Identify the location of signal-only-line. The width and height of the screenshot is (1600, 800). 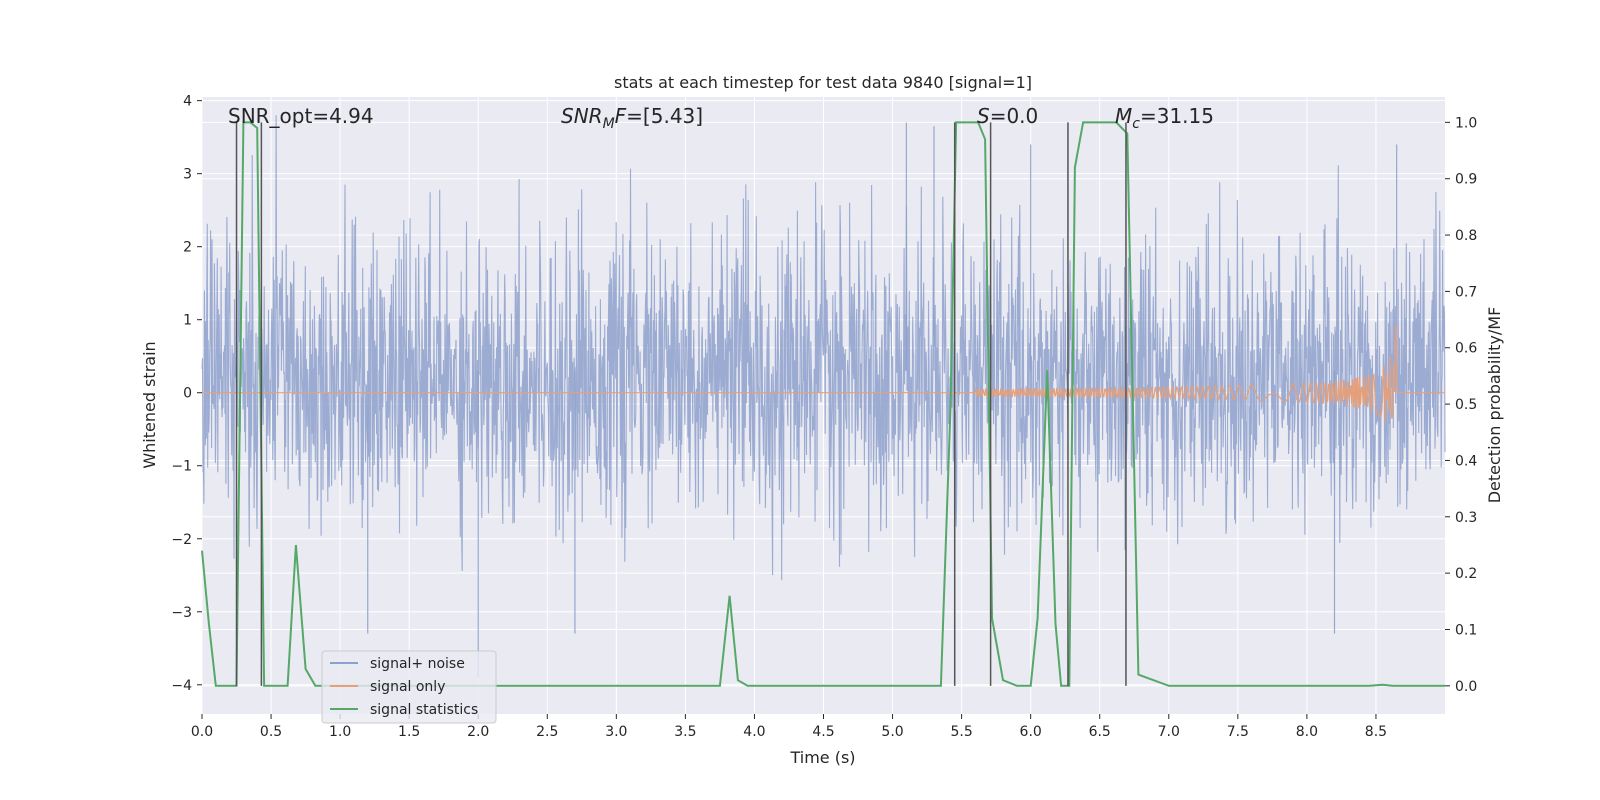
(823, 373).